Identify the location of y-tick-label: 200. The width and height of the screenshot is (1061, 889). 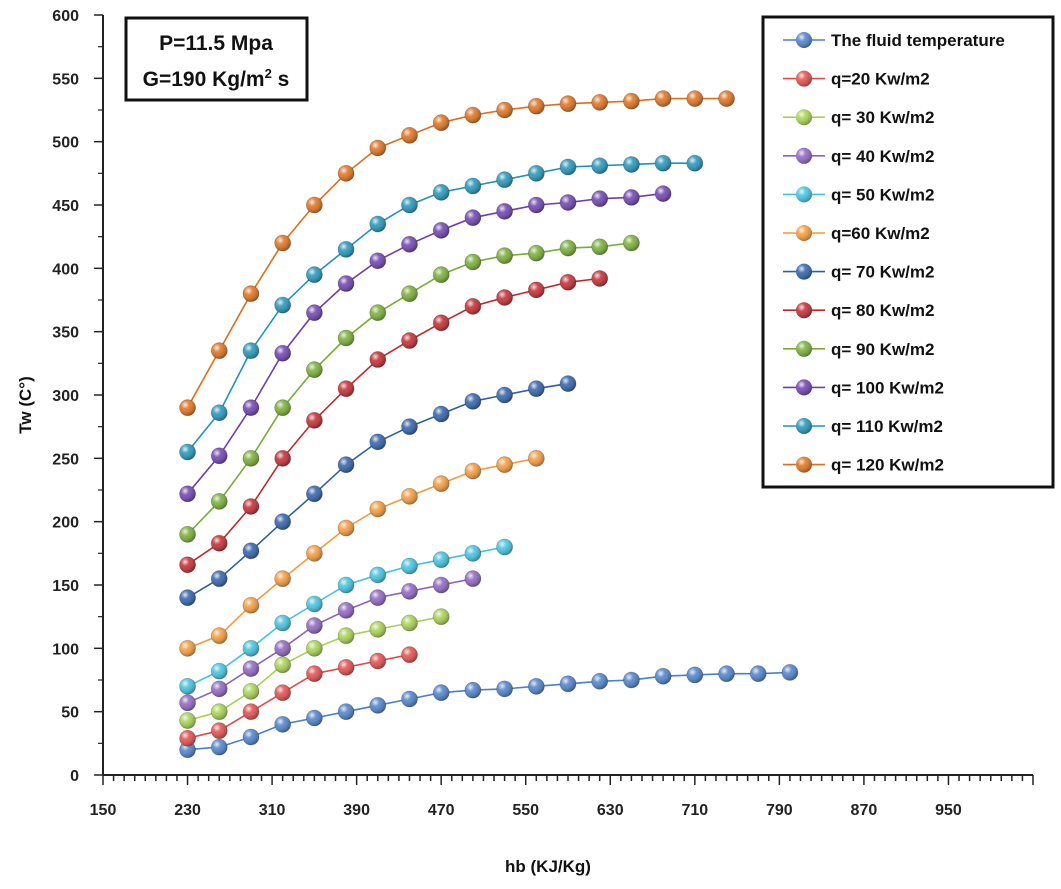
(65, 523).